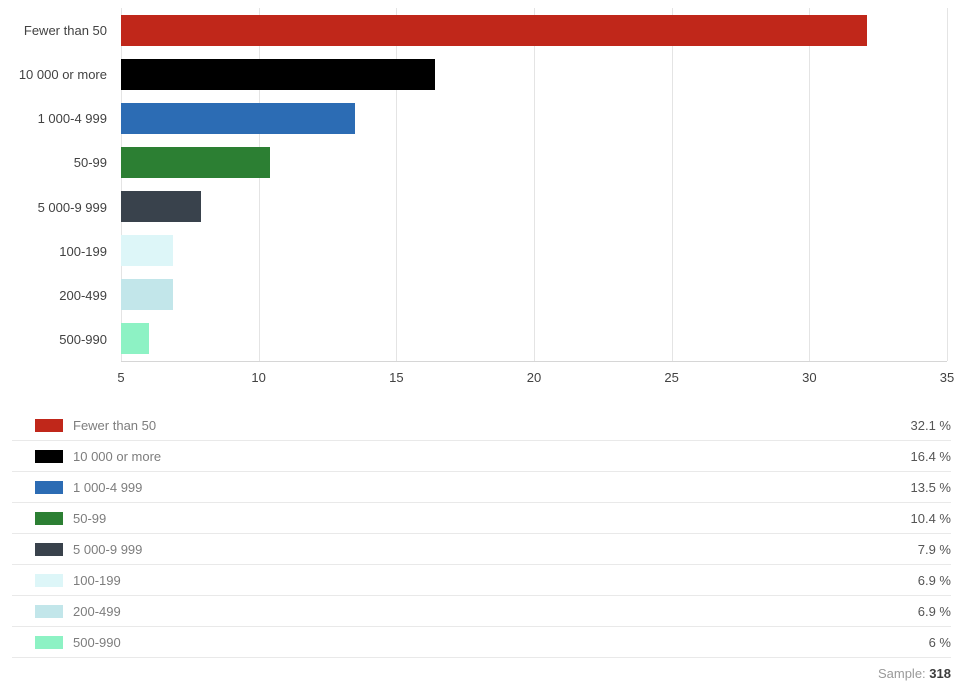 The image size is (963, 690). I want to click on tick-label: 15, so click(396, 377).